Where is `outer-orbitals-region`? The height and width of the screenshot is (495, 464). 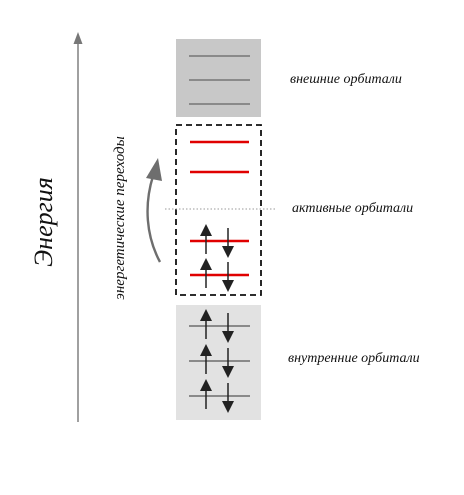
outer-orbitals-region is located at coordinates (218, 78).